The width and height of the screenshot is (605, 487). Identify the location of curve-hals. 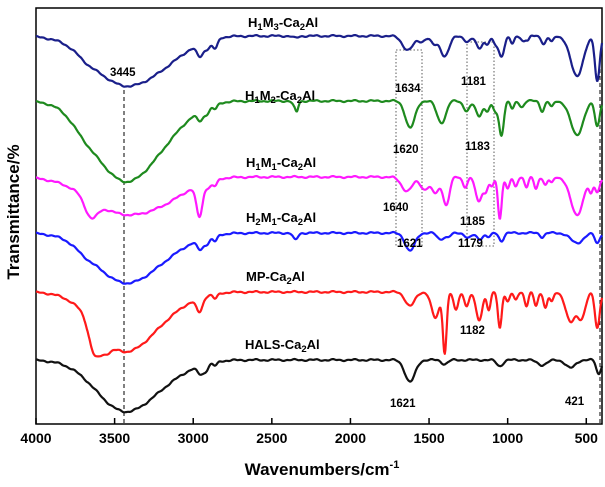
(319, 385).